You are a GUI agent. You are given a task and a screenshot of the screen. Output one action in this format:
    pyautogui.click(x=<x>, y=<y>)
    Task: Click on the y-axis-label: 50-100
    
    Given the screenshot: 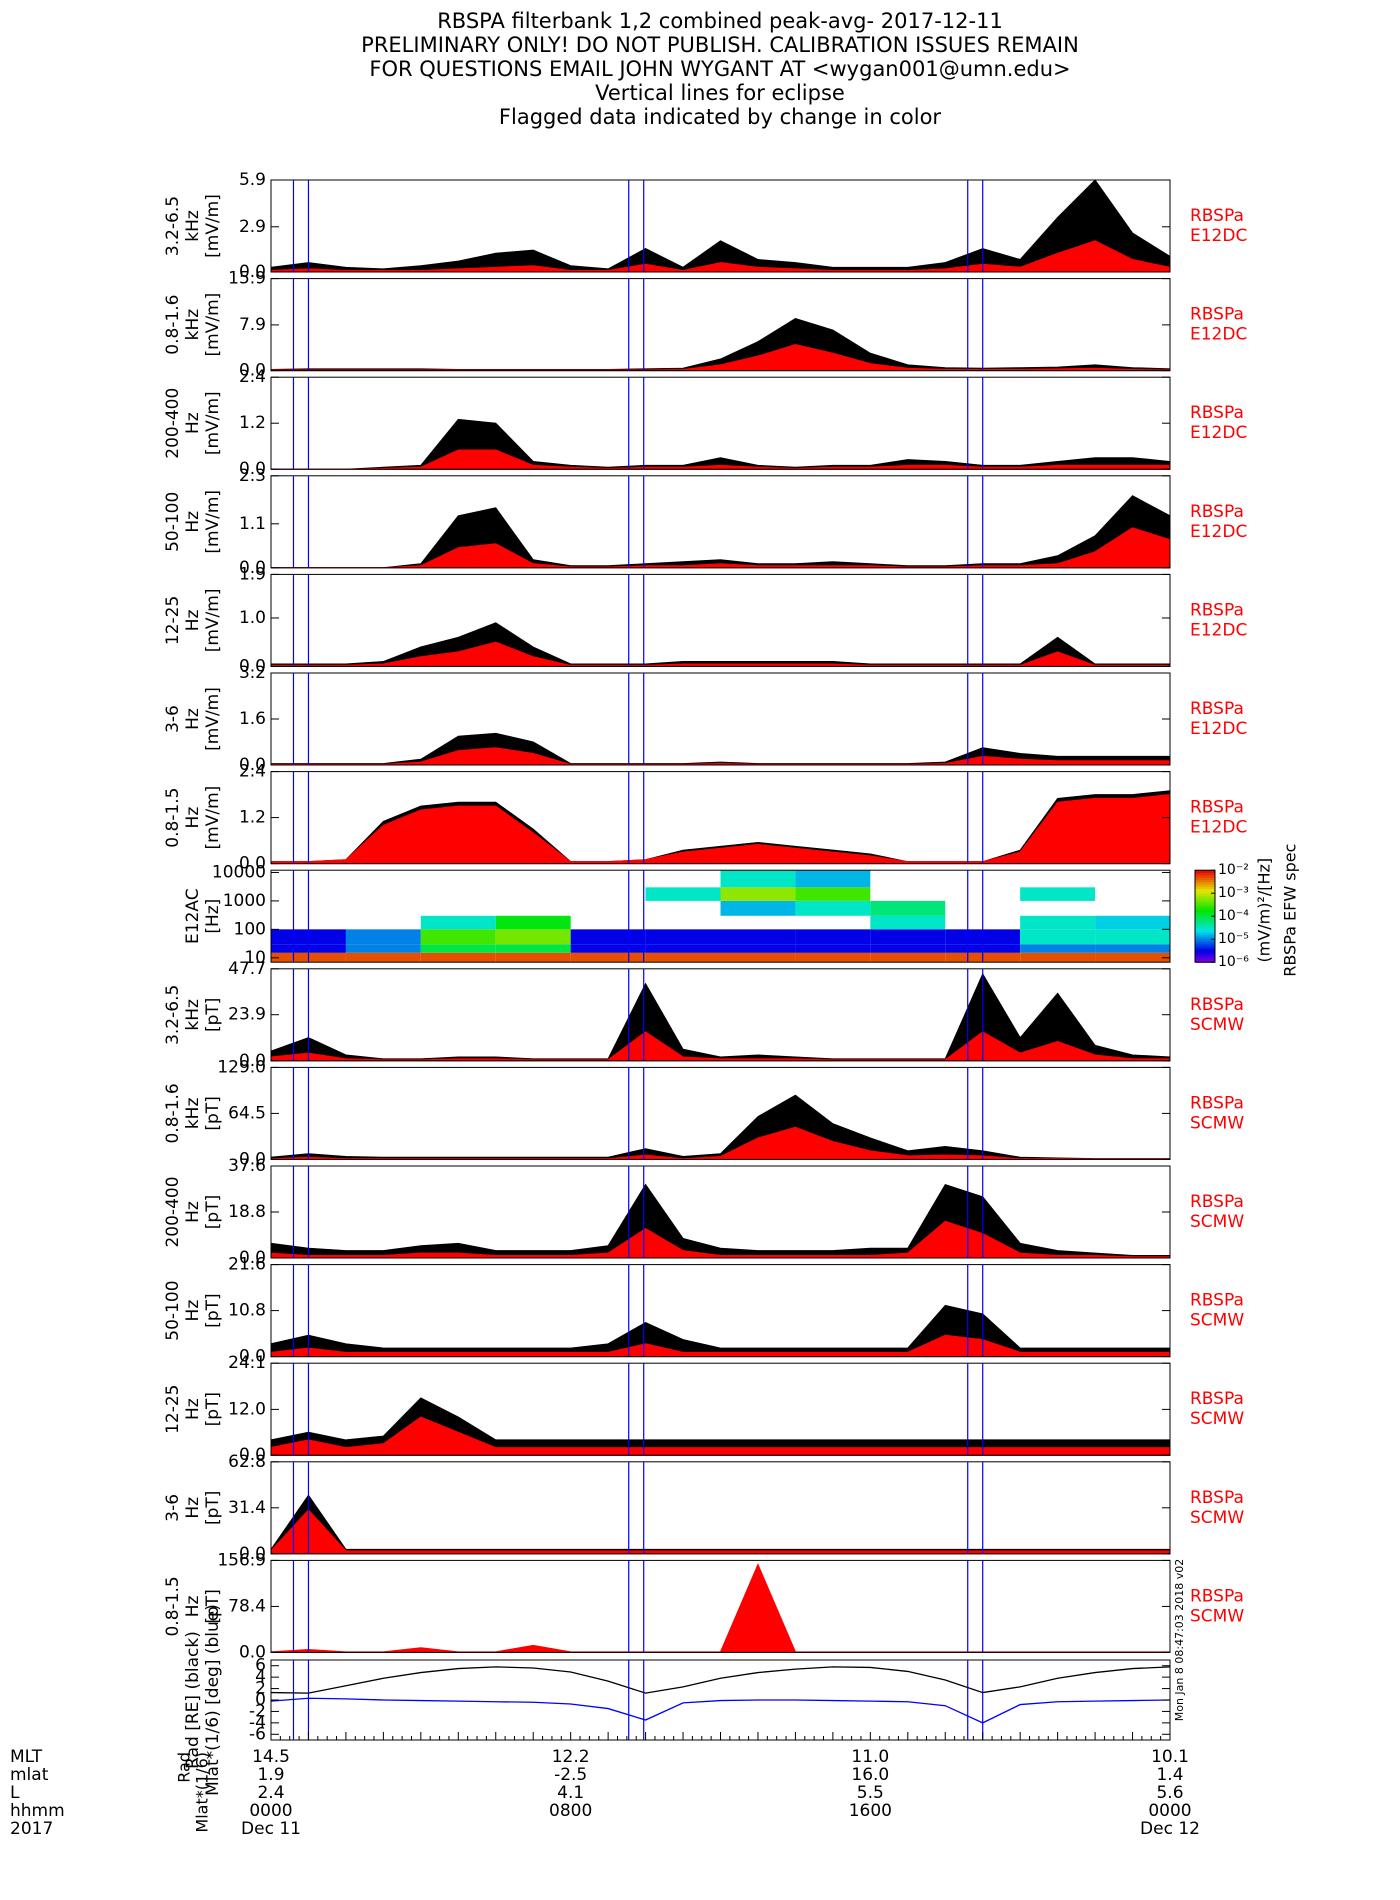 What is the action you would take?
    pyautogui.click(x=173, y=1310)
    